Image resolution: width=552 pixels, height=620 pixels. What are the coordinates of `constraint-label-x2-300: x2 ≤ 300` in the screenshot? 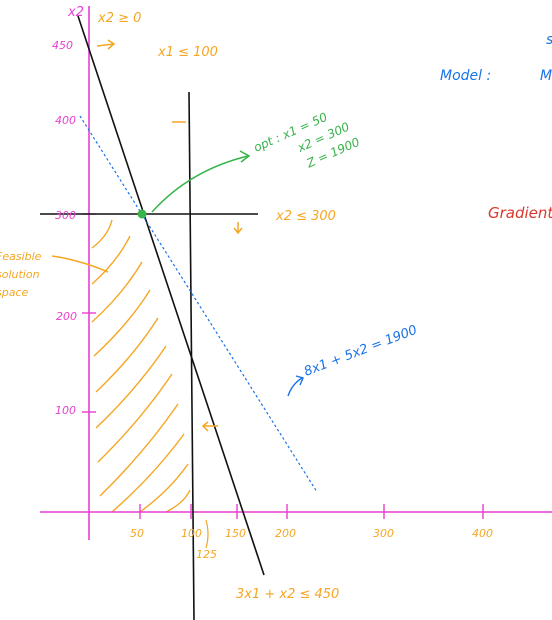 It's located at (305, 216).